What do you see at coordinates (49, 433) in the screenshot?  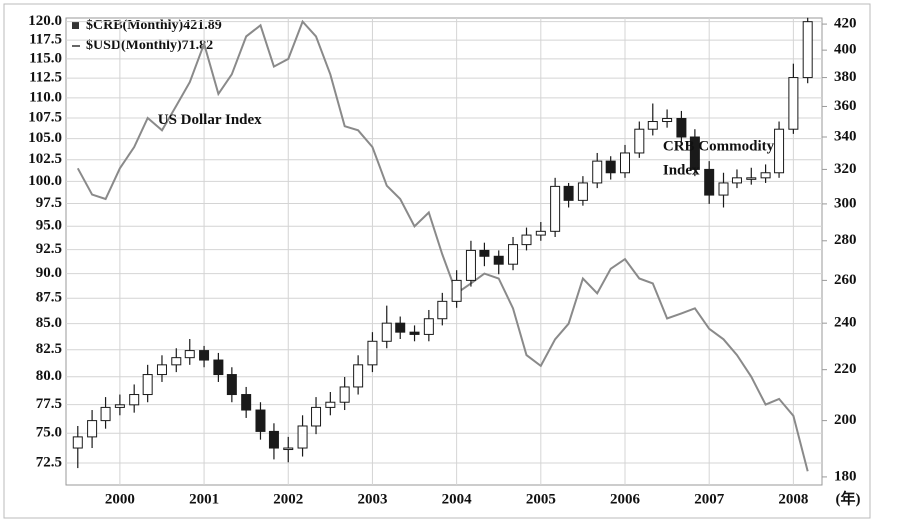 I see `y-tick-label: 75.0` at bounding box center [49, 433].